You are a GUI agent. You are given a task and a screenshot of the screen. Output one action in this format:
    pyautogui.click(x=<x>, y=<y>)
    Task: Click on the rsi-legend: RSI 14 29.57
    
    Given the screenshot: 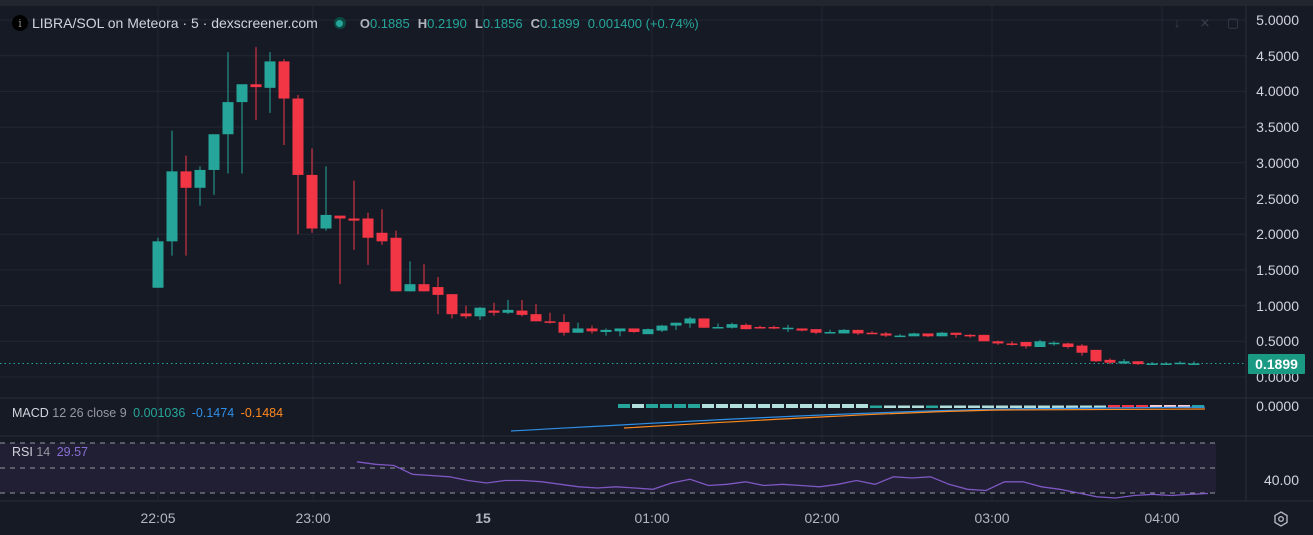 What is the action you would take?
    pyautogui.click(x=50, y=452)
    